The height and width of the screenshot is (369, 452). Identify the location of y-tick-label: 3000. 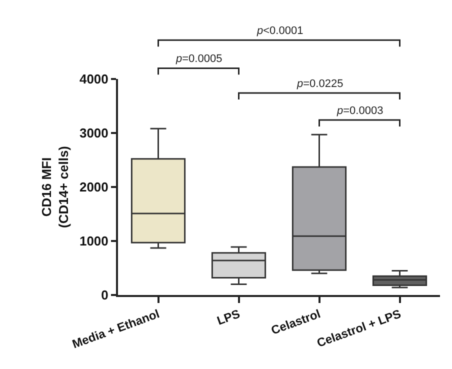
(93, 133).